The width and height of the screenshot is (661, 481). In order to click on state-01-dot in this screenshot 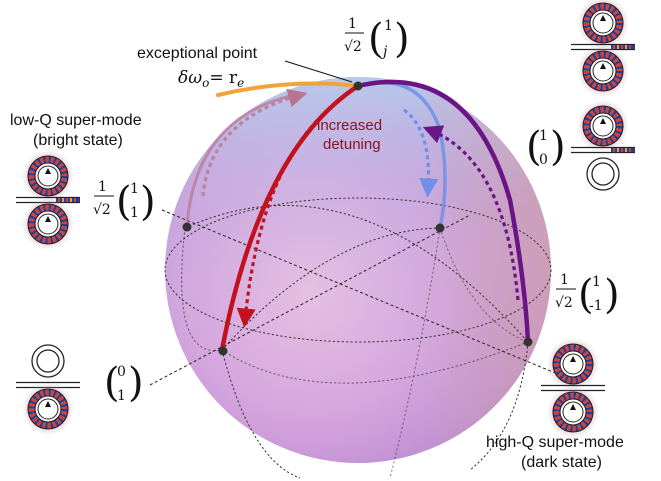, I will do `click(223, 351)`.